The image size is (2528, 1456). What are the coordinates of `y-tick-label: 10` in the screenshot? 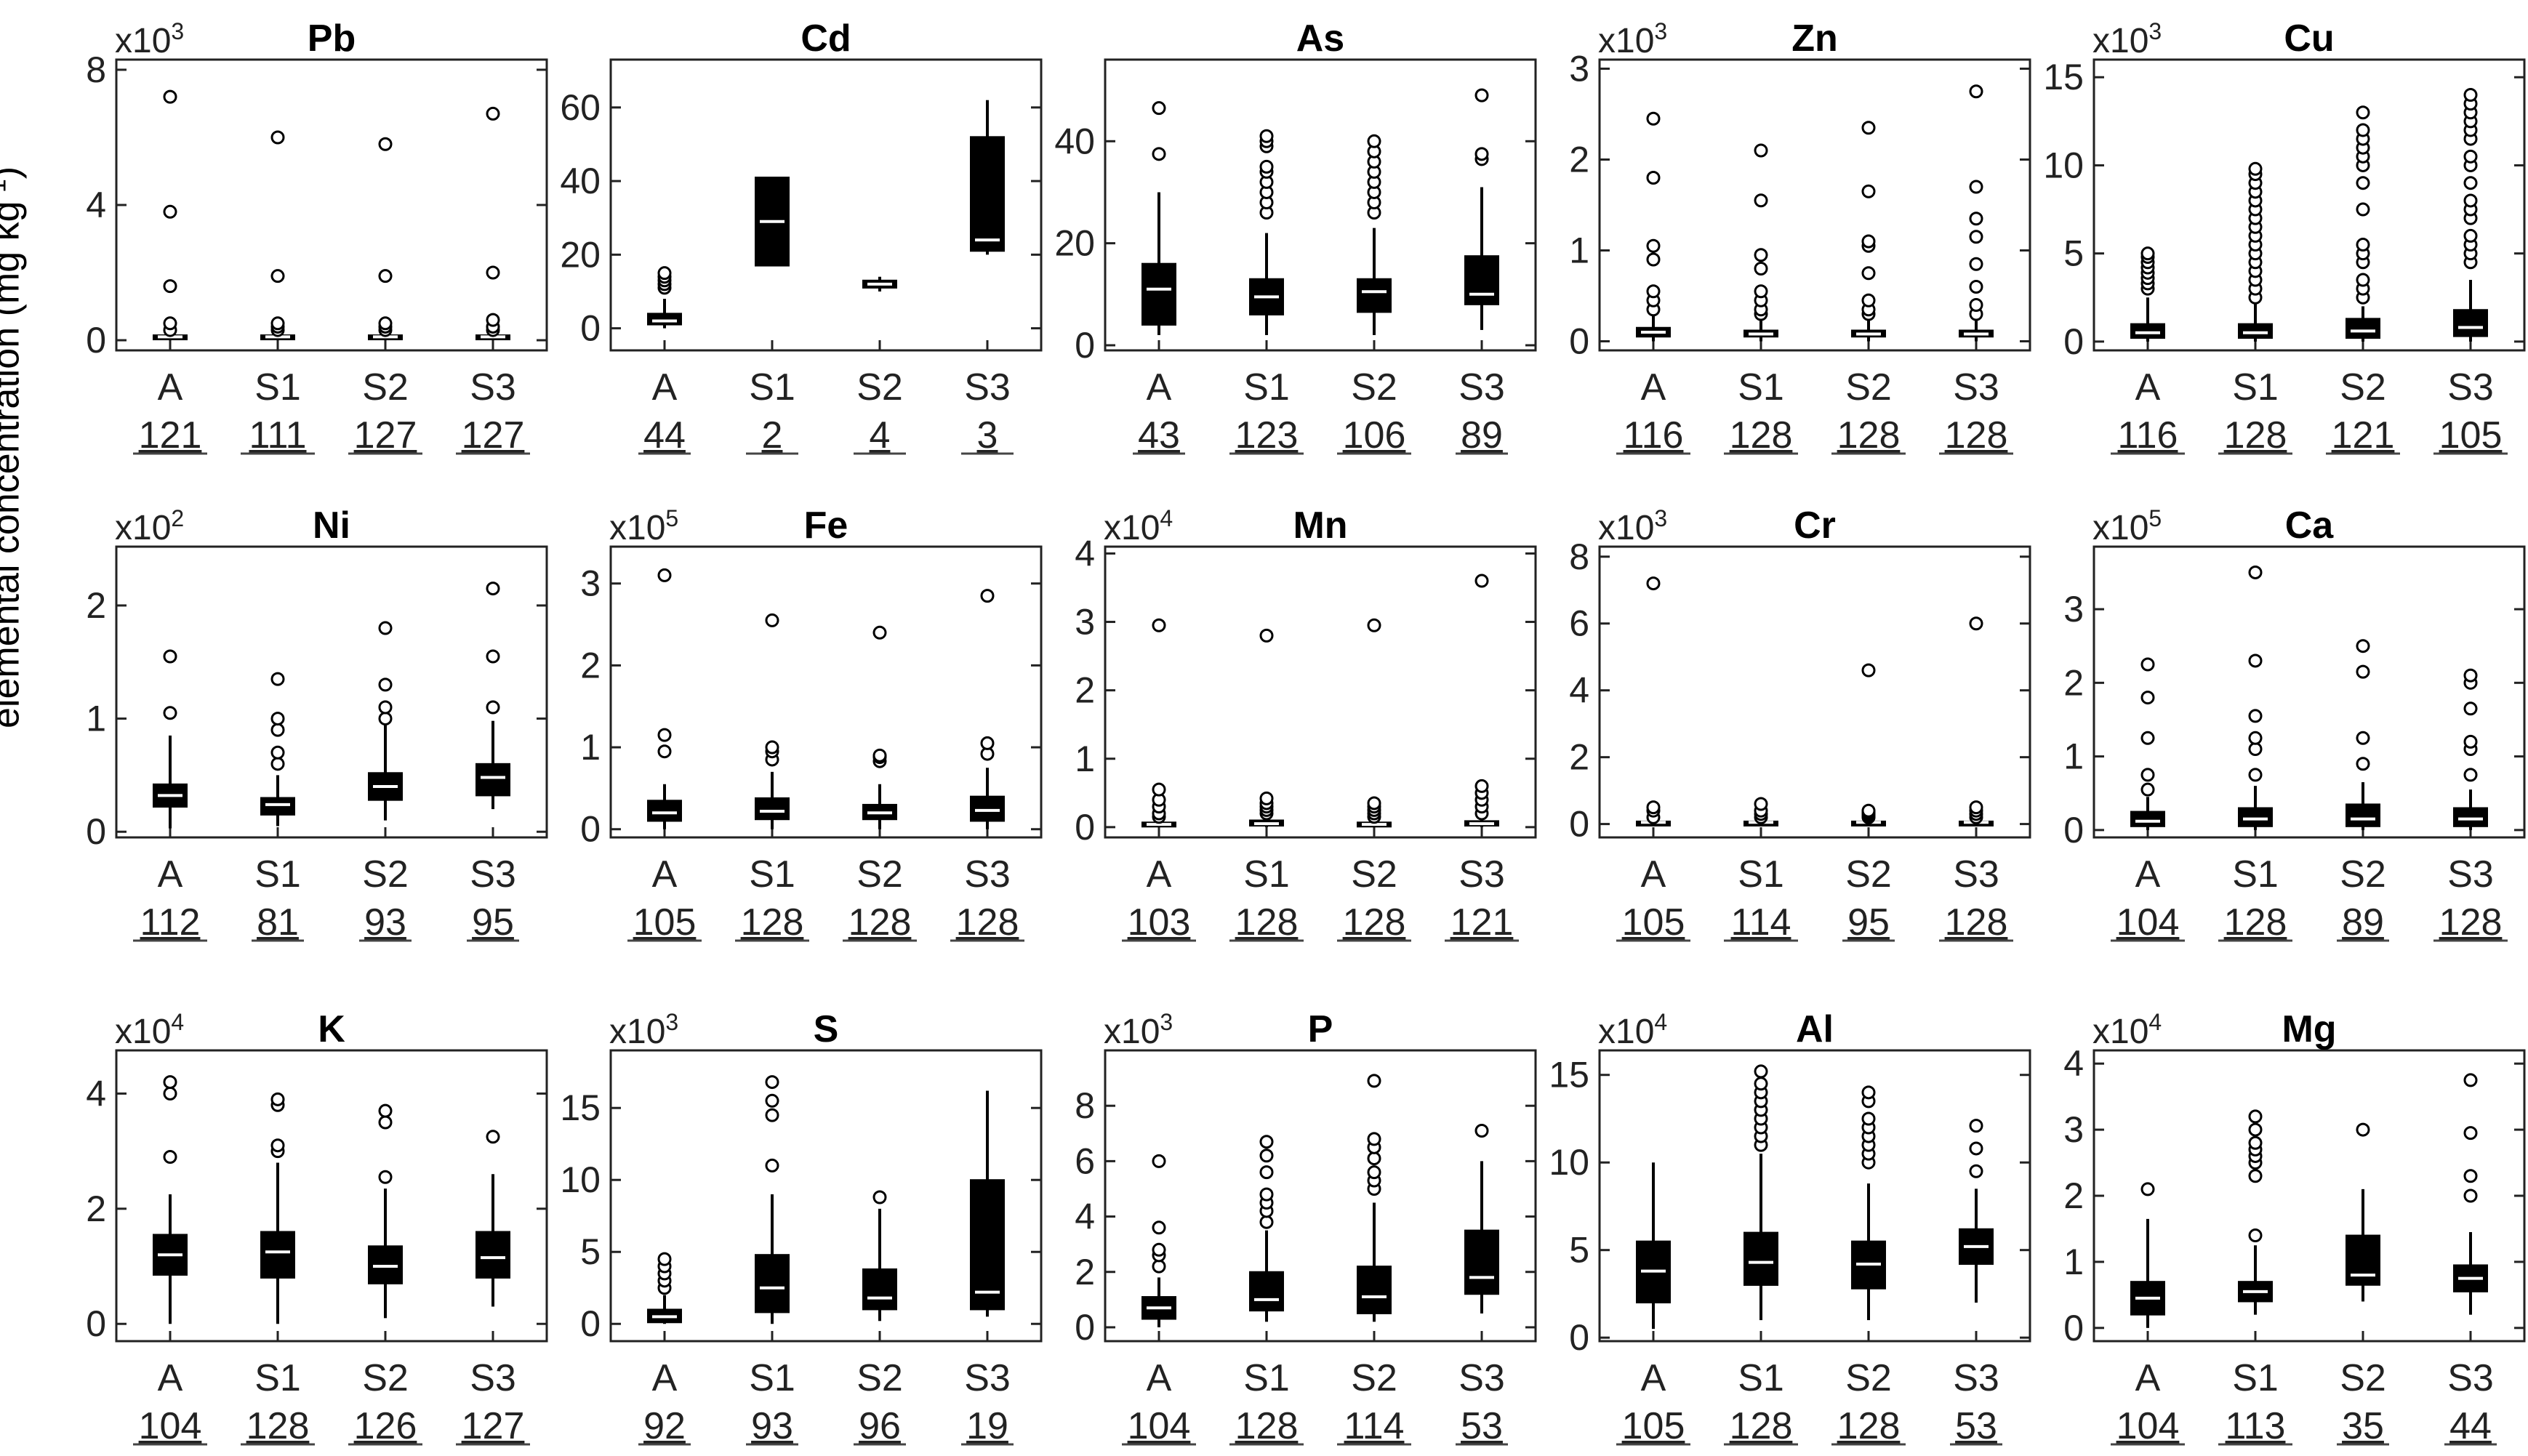 It's located at (580, 1179).